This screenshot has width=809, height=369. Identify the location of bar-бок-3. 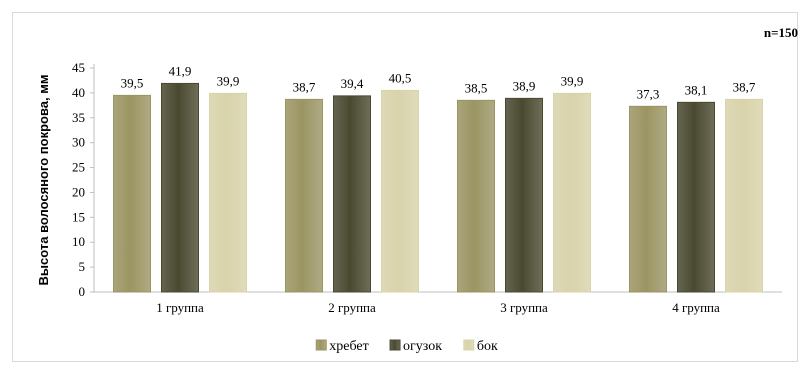
(572, 192).